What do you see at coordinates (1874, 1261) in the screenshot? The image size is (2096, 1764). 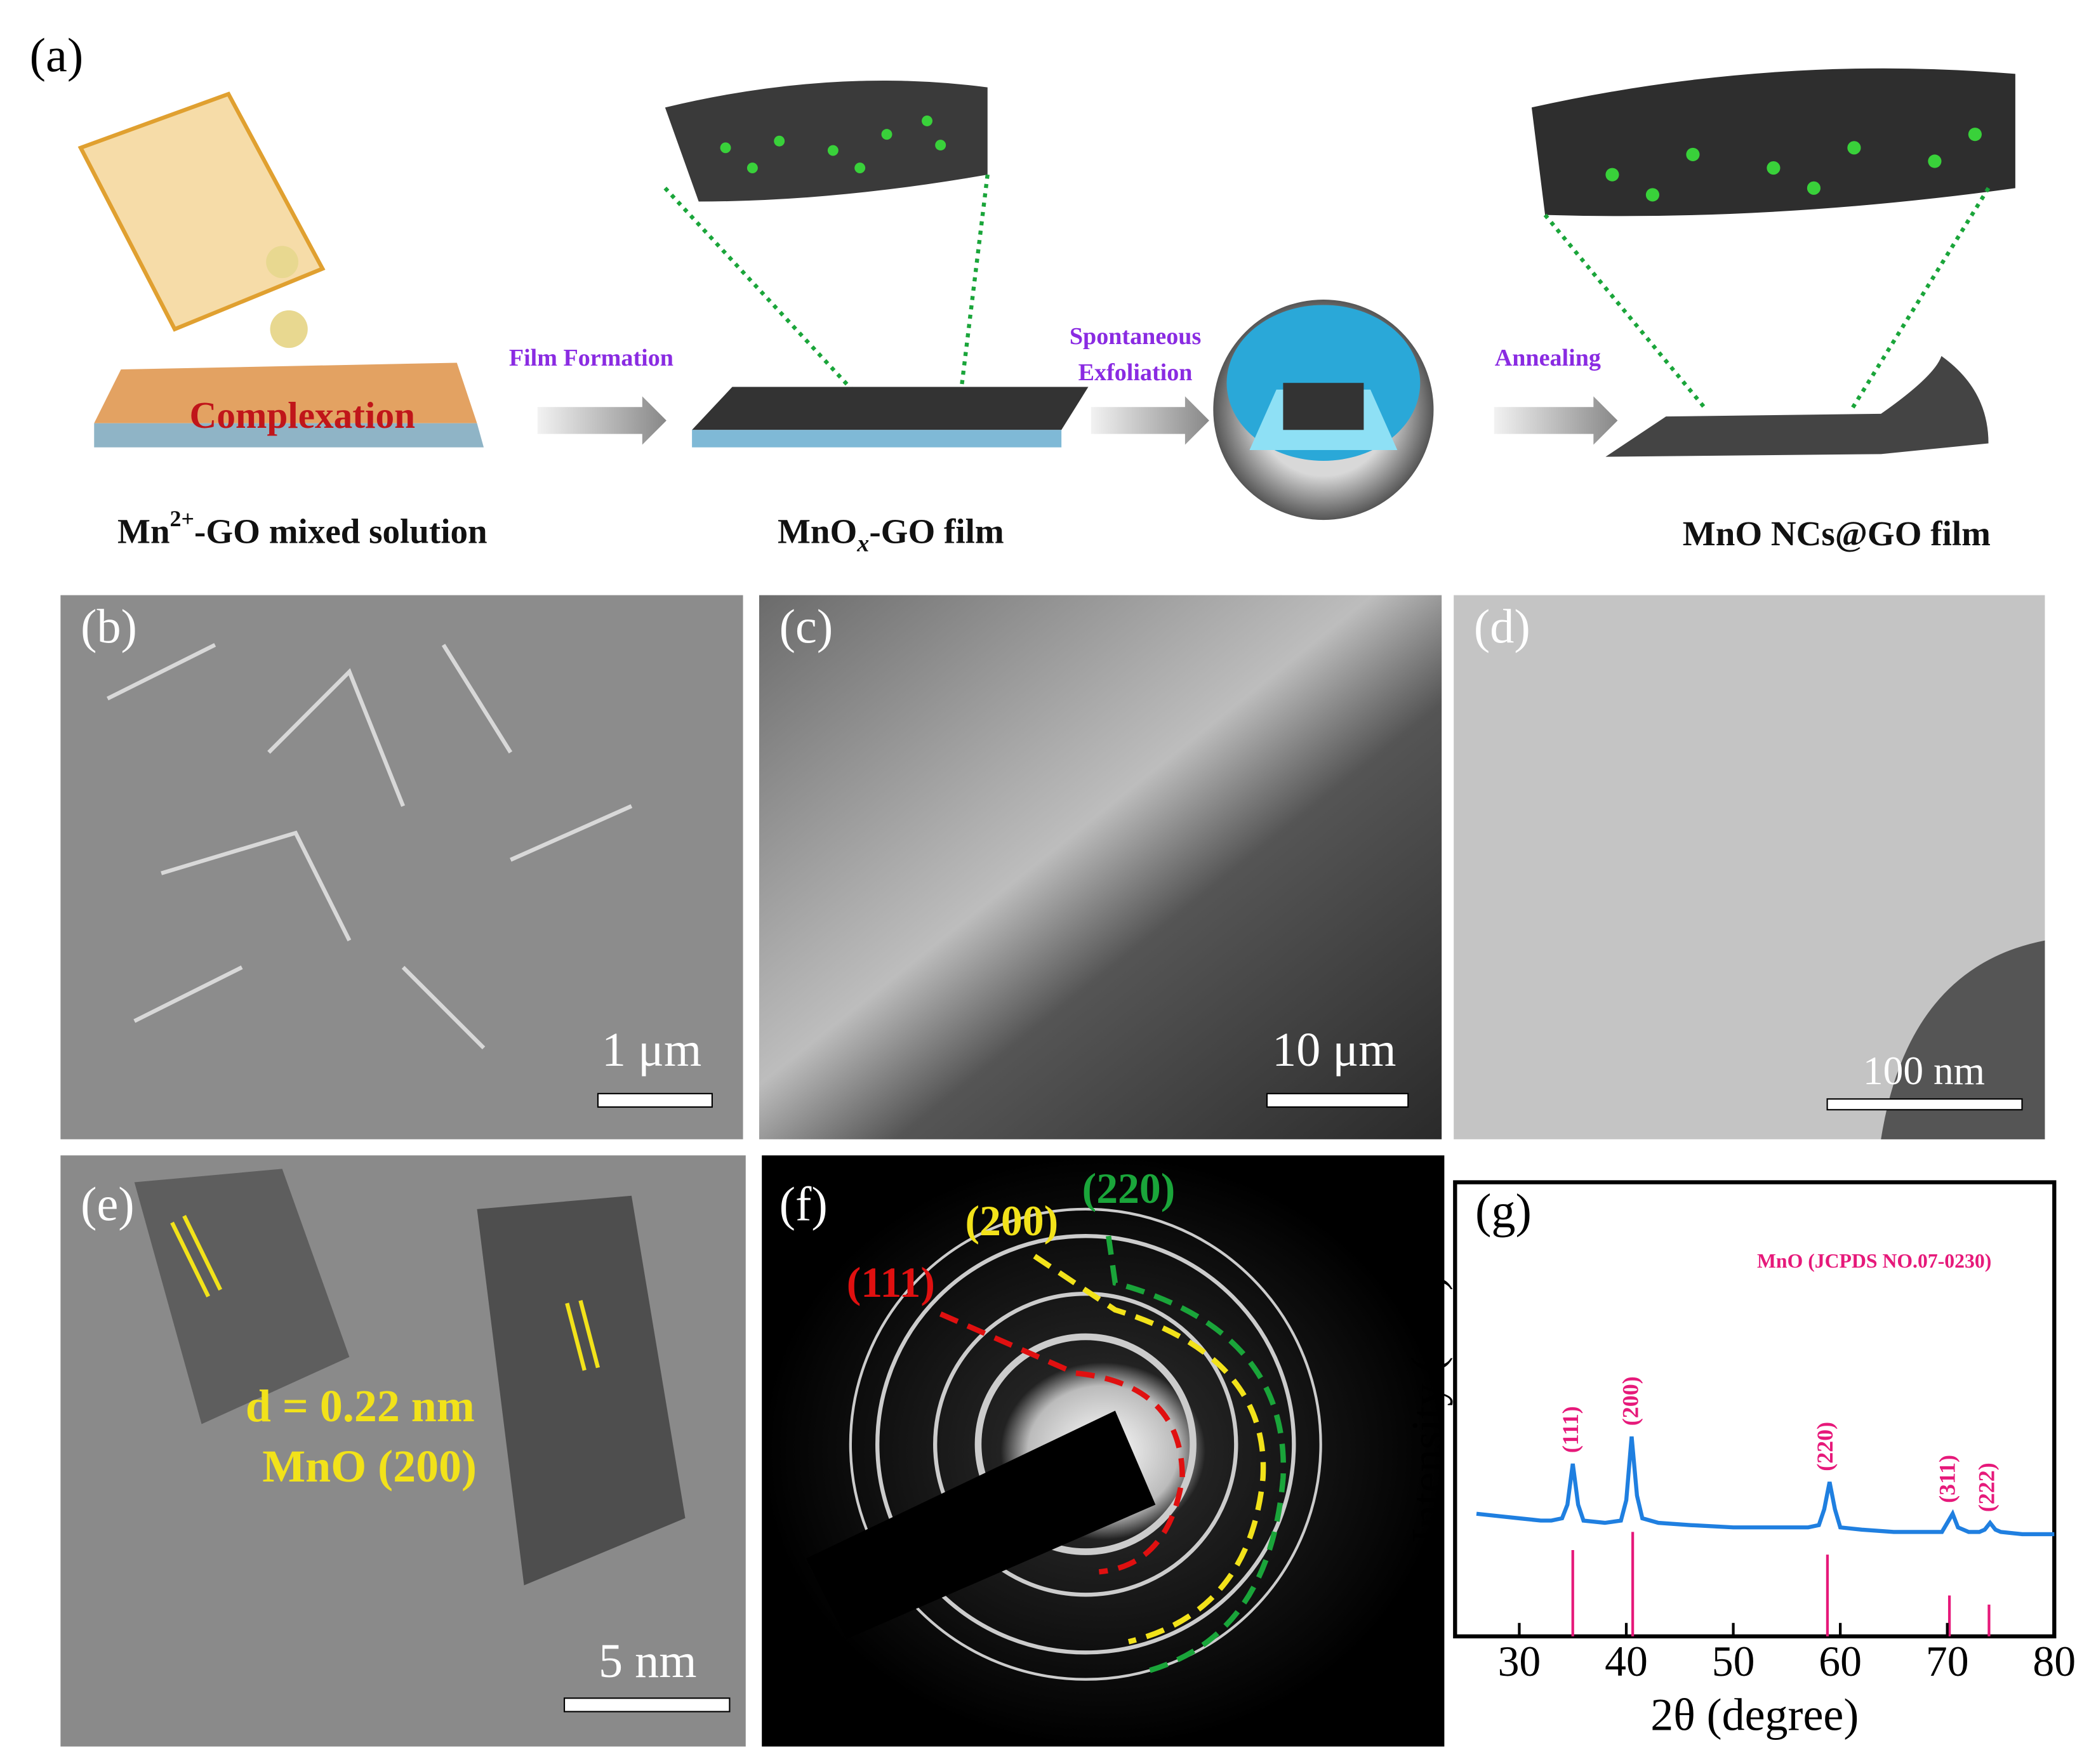 I see `reference-legend: MnO (JCPDS NO.07-0230)` at bounding box center [1874, 1261].